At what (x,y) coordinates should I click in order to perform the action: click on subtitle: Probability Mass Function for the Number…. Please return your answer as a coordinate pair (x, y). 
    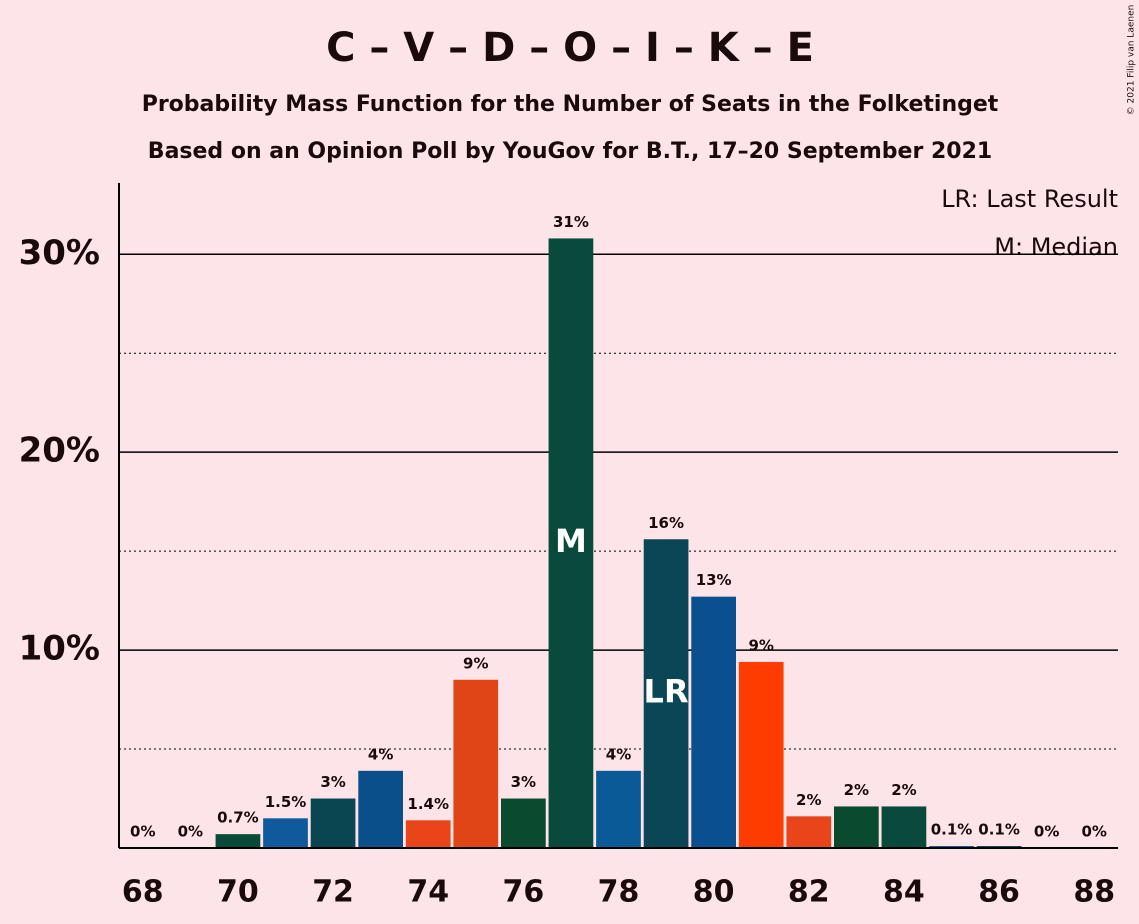
    Looking at the image, I should click on (570, 104).